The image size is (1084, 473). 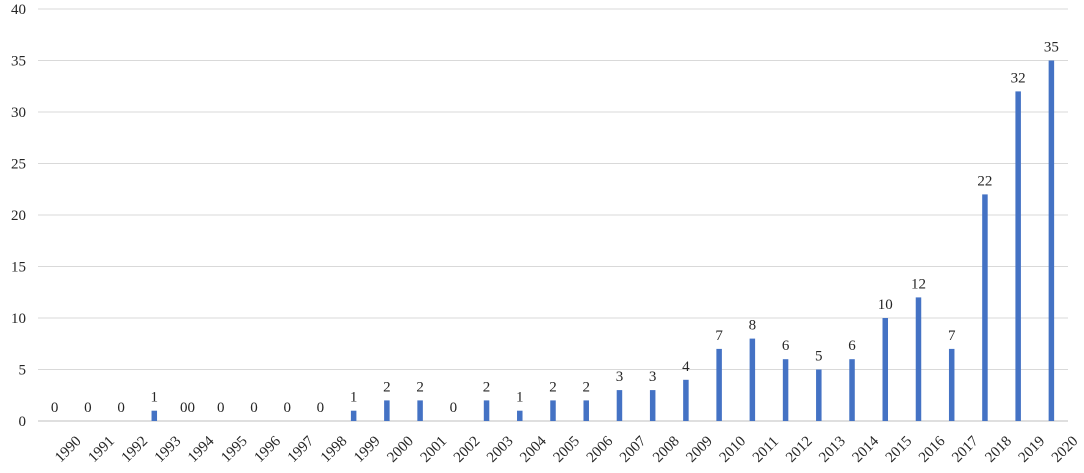 What do you see at coordinates (799, 449) in the screenshot?
I see `x-tick-label: 2012` at bounding box center [799, 449].